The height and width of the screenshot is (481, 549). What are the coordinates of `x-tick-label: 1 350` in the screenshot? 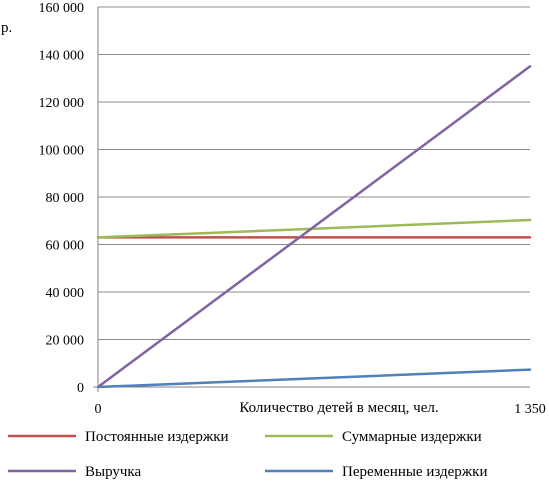 It's located at (530, 409).